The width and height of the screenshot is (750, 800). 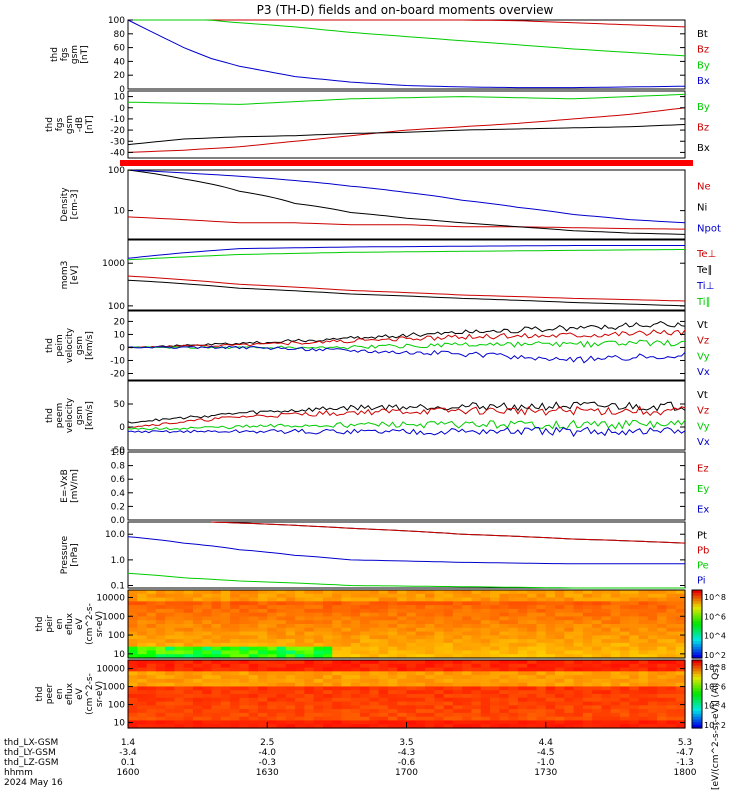 I want to click on legend-Vx: Vx, so click(x=703, y=442).